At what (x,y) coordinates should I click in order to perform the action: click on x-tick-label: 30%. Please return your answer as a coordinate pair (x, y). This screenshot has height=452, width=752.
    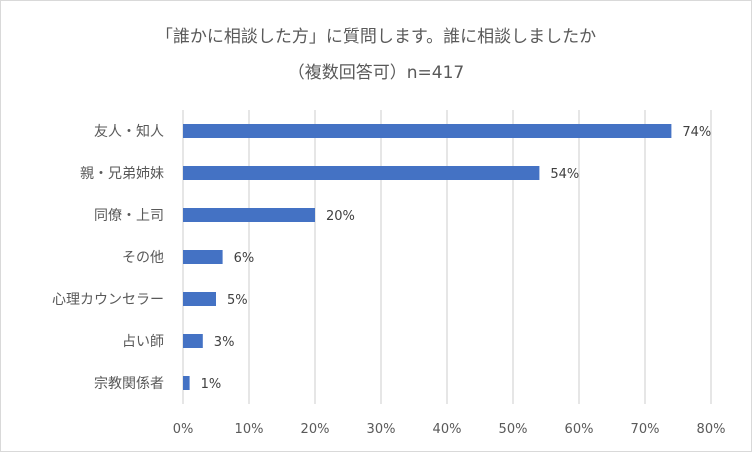
    Looking at the image, I should click on (381, 429).